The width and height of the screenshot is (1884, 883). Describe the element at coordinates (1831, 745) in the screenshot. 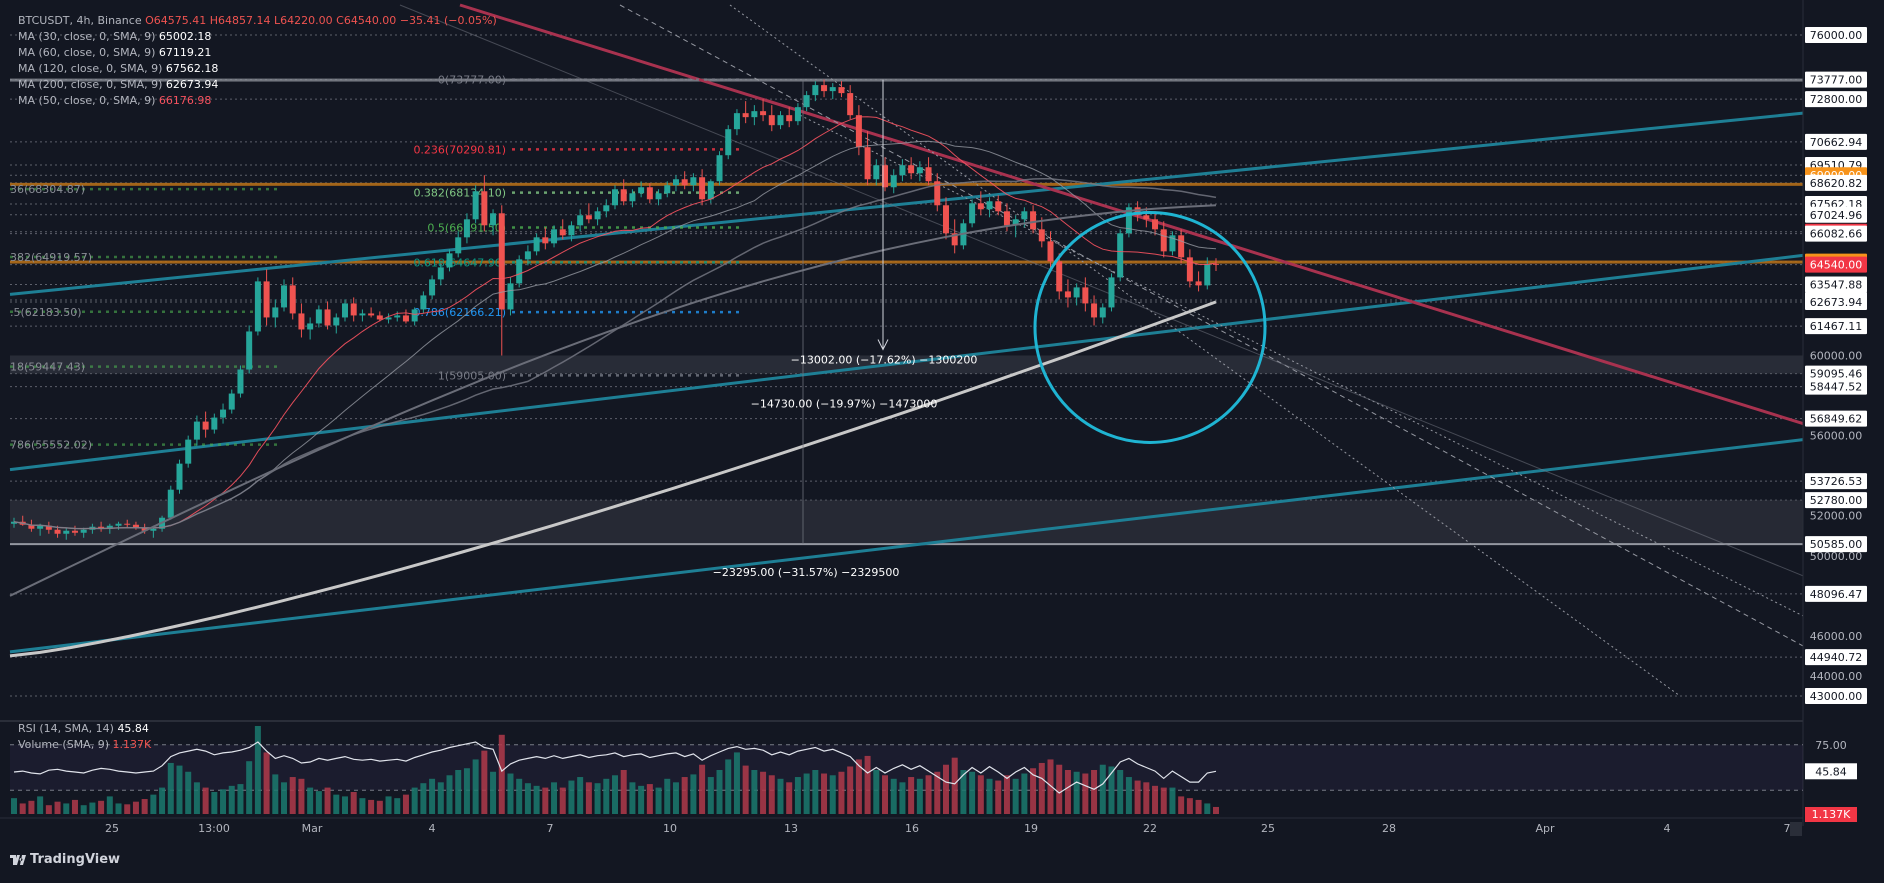

I see `rsi-axis-label: 75.00` at that location.